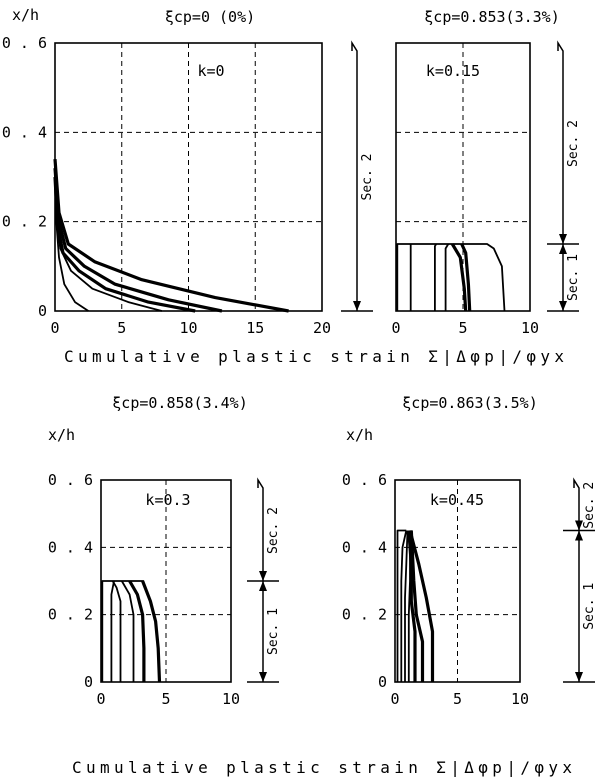 Image resolution: width=611 pixels, height=778 pixels. Describe the element at coordinates (255, 328) in the screenshot. I see `x-tick-label: 15` at that location.